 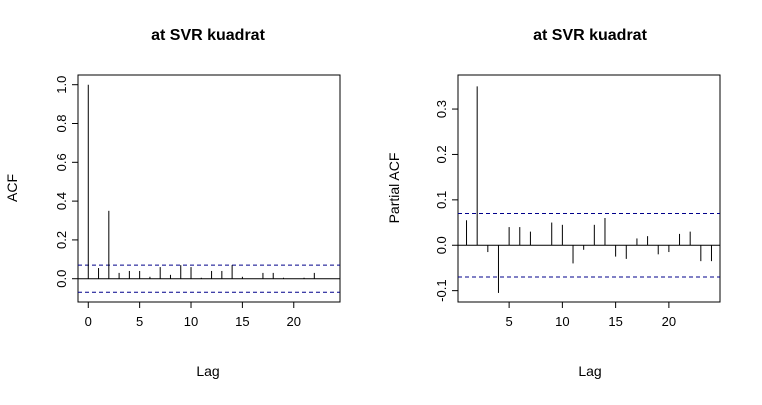 What do you see at coordinates (191, 321) in the screenshot?
I see `acf-x-tick-label: 10` at bounding box center [191, 321].